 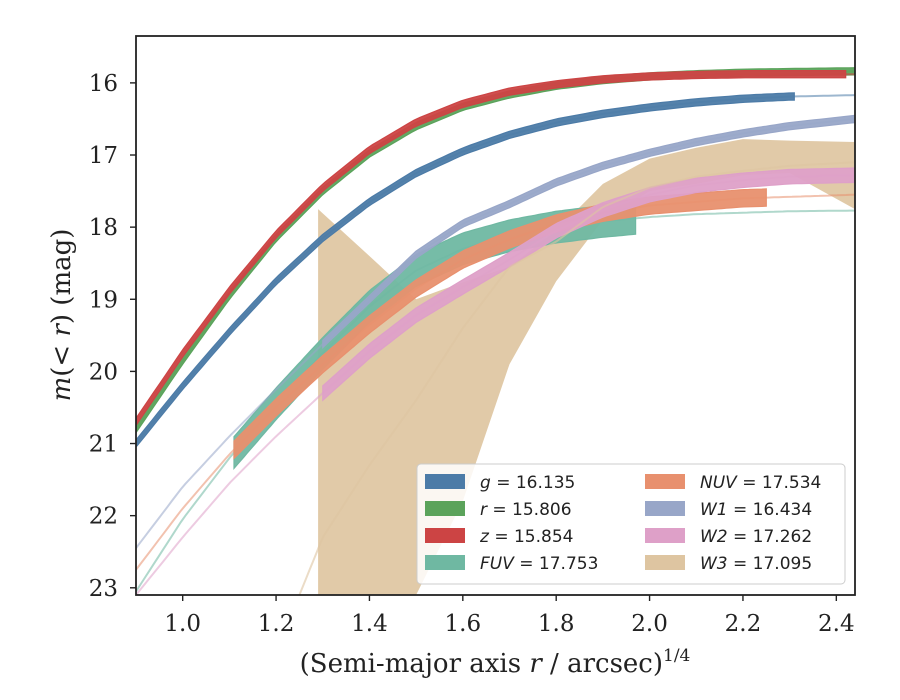 What do you see at coordinates (276, 624) in the screenshot?
I see `x-tick-label: 1.2` at bounding box center [276, 624].